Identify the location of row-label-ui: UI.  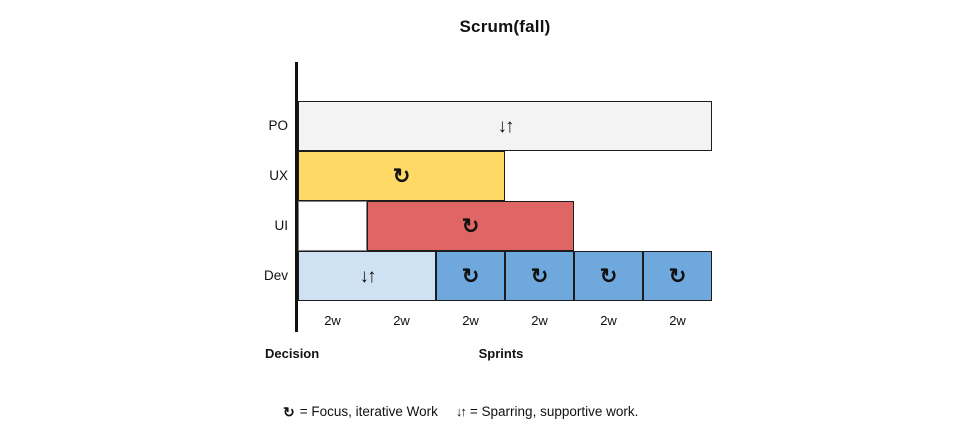
(281, 225).